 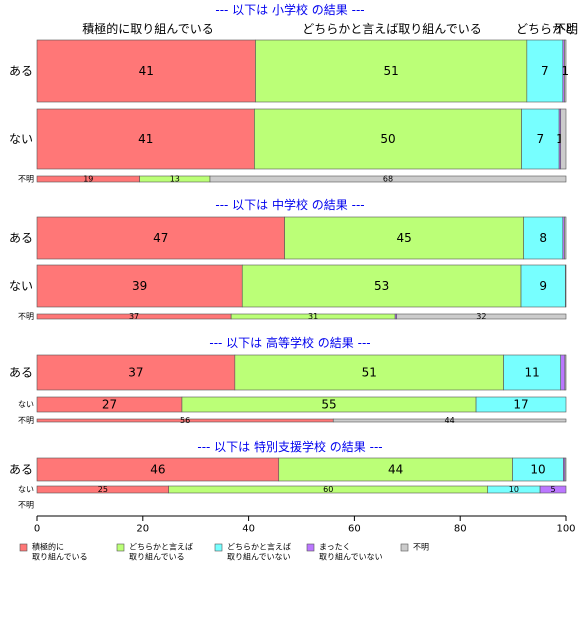 I want to click on data-label: 53, so click(x=381, y=286).